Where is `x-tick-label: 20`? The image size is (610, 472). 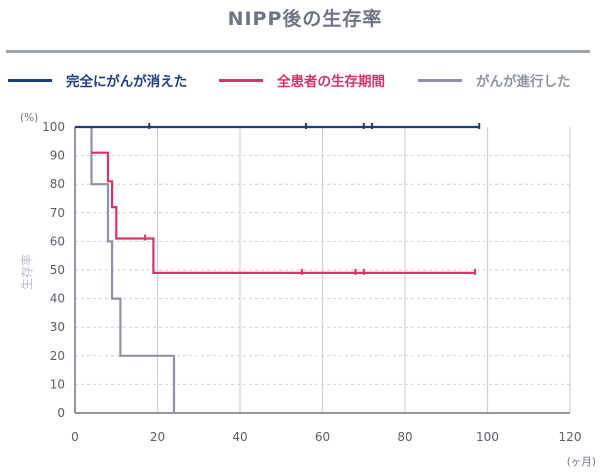 x-tick-label: 20 is located at coordinates (157, 437).